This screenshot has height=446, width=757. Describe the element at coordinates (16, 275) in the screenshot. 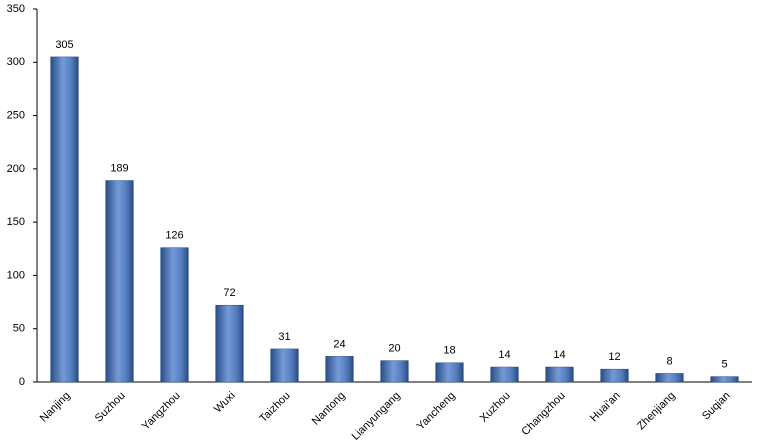

I see `y-tick-label: 100` at that location.